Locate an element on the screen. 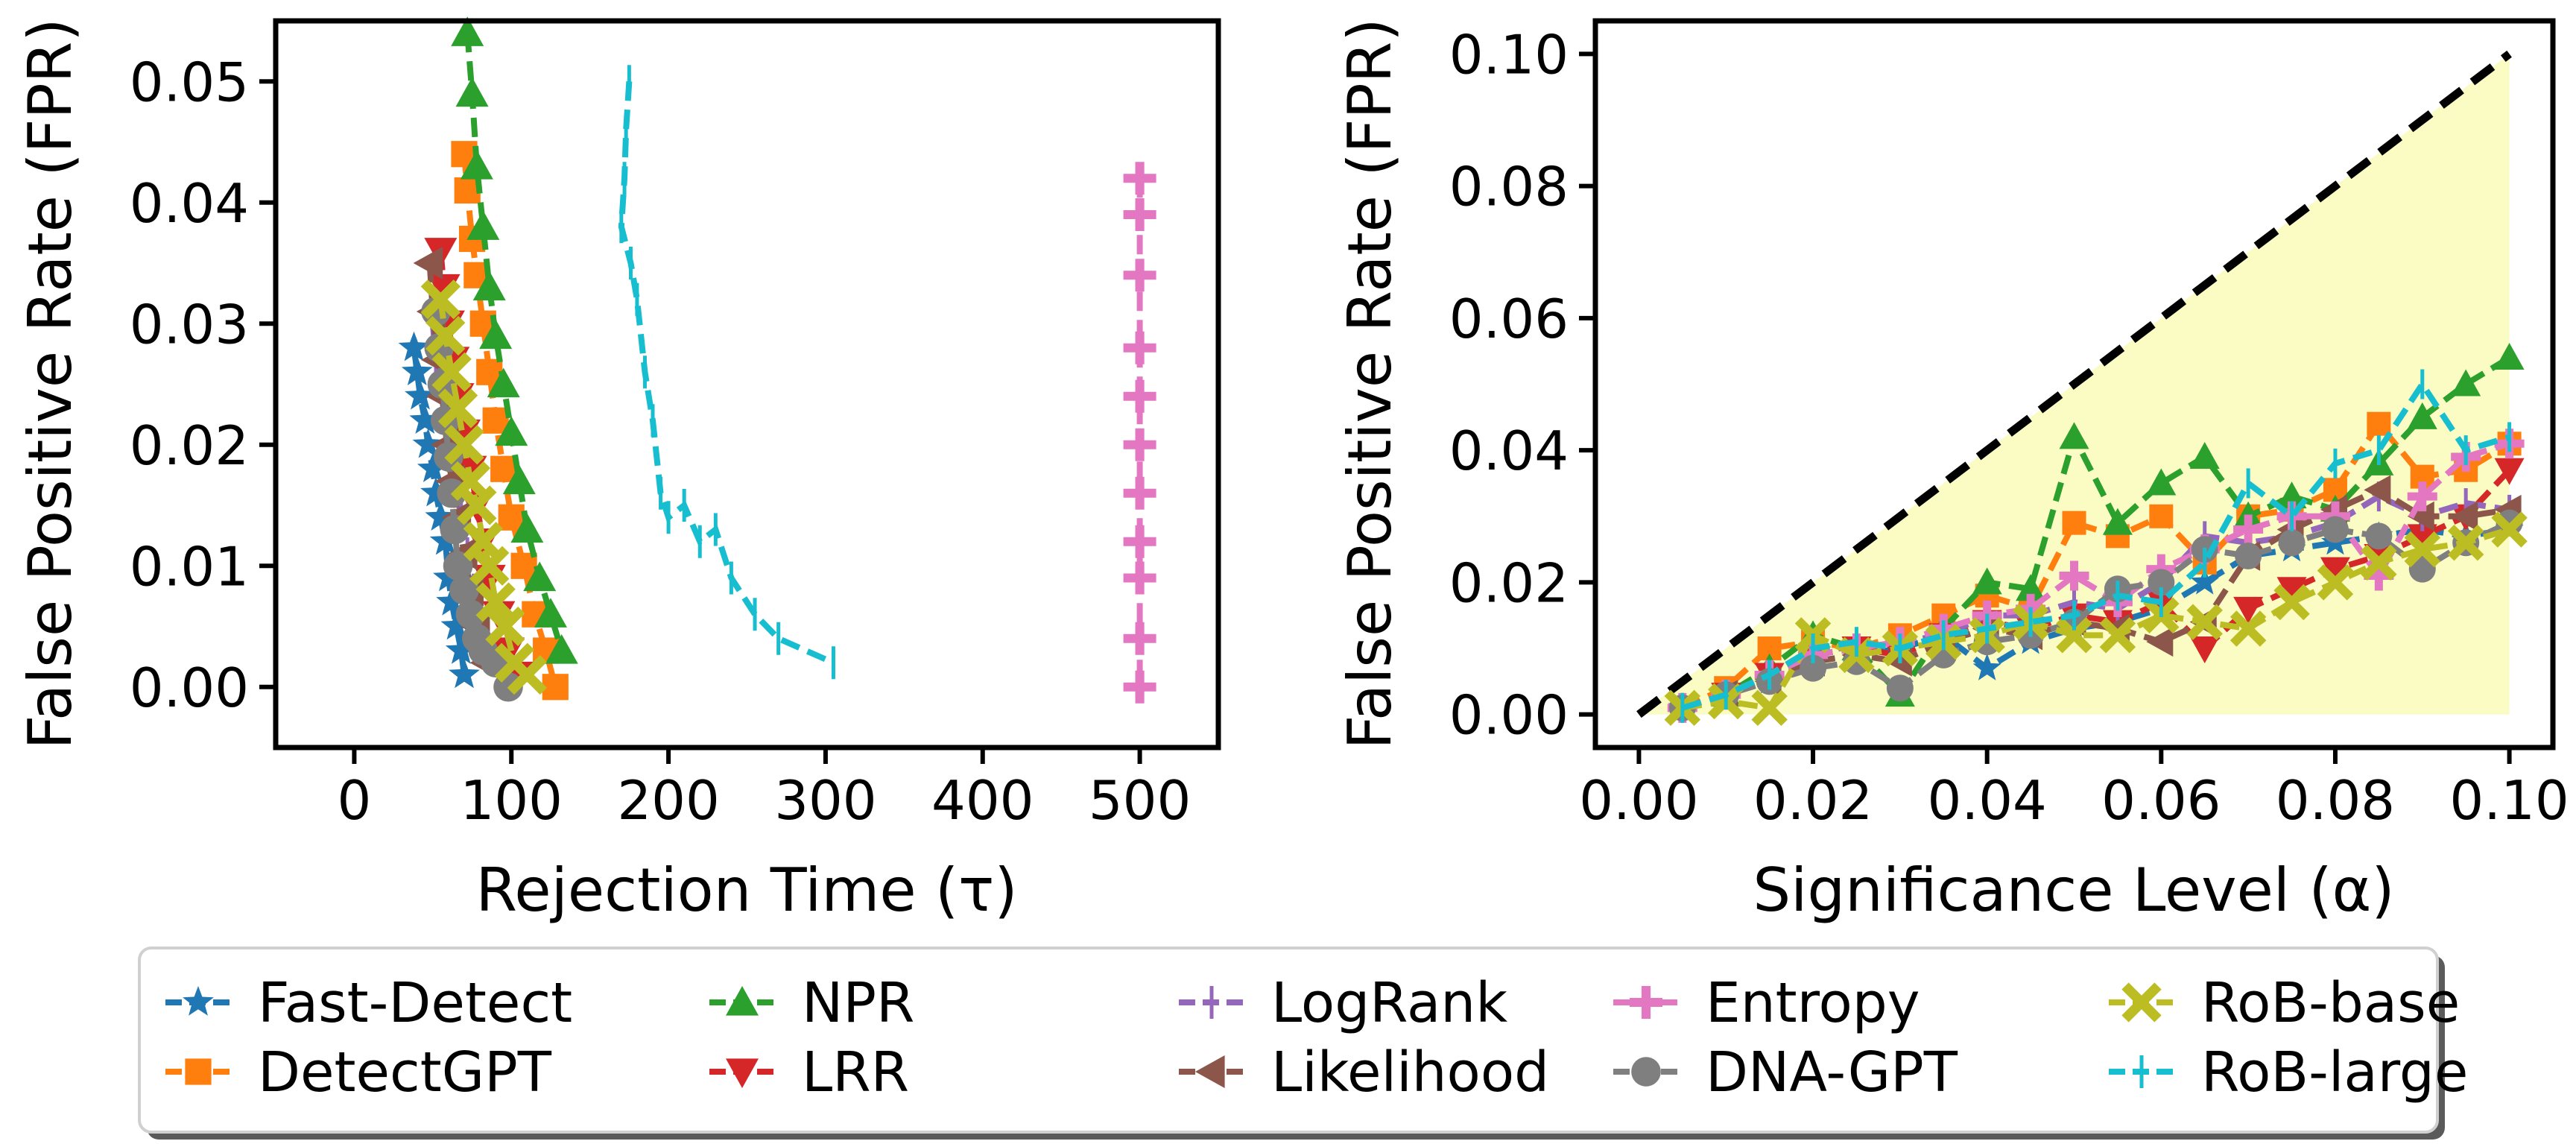 The width and height of the screenshot is (2576, 1144). legend-label: RoB-base is located at coordinates (2330, 1003).